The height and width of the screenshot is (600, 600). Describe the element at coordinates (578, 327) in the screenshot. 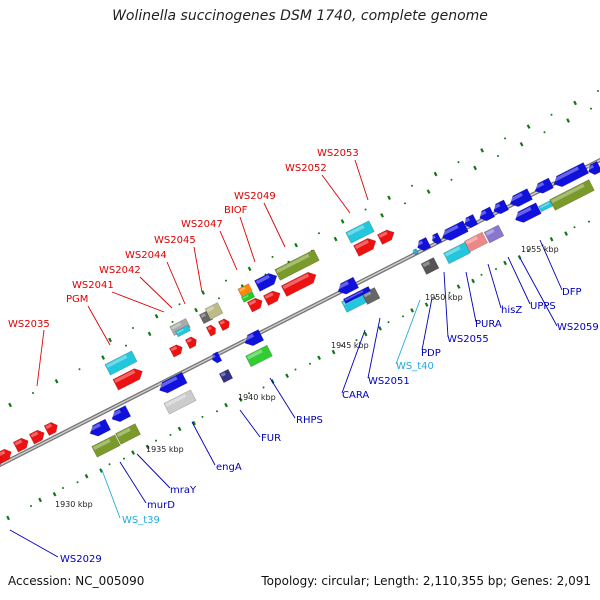

I see `gene-label-ws2059: WS2059` at that location.